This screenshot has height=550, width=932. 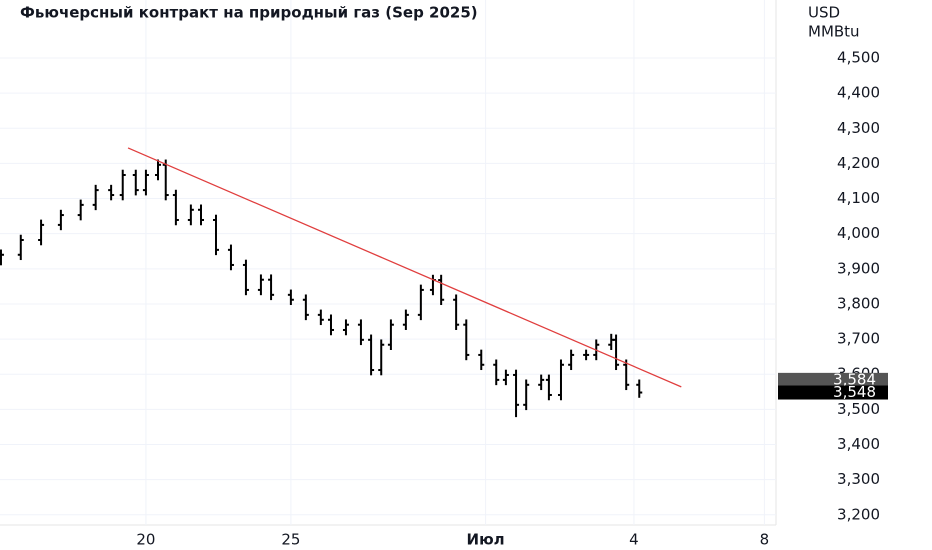 What do you see at coordinates (858, 57) in the screenshot?
I see `y-tick-label: 4,500` at bounding box center [858, 57].